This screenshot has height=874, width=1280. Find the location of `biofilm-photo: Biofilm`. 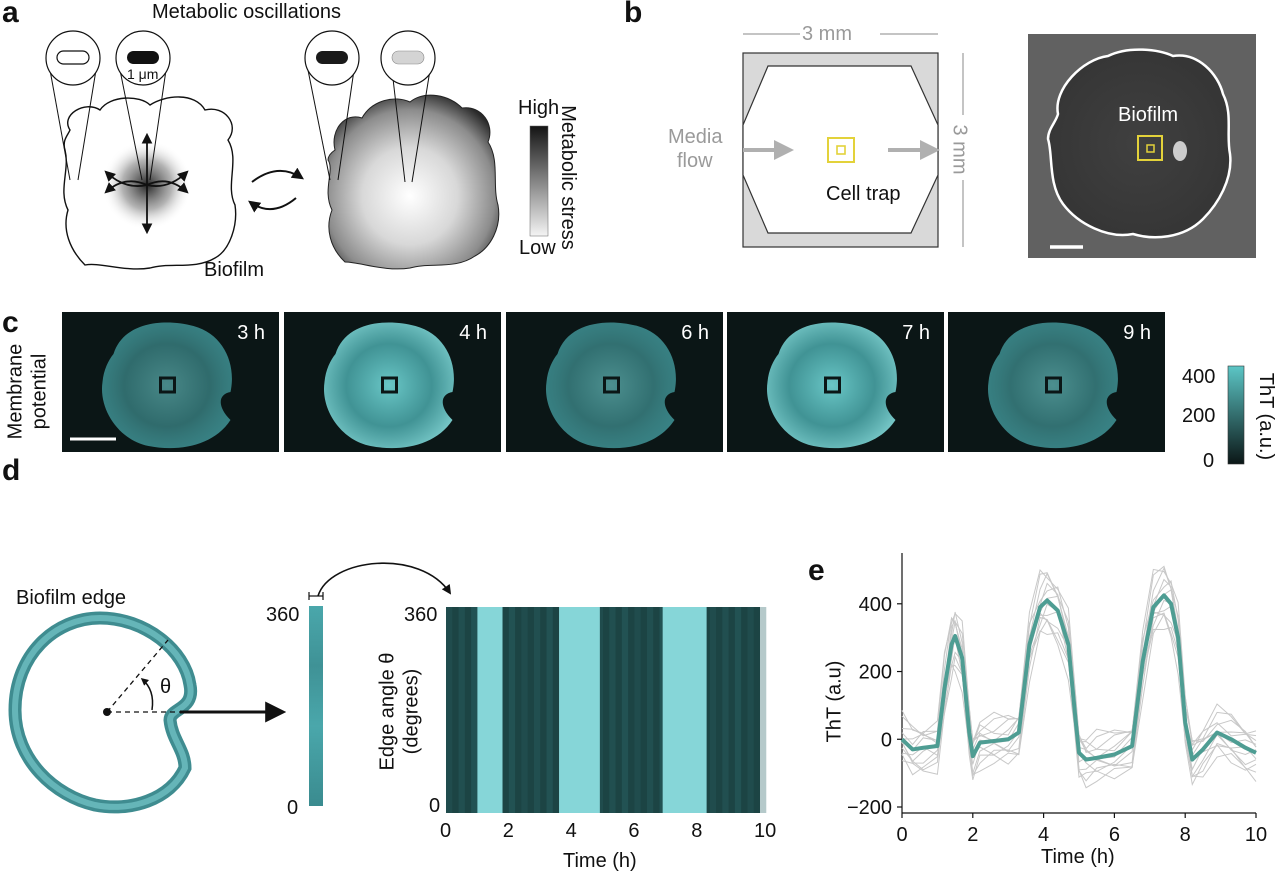

biofilm-photo: Biofilm is located at coordinates (1142, 146).